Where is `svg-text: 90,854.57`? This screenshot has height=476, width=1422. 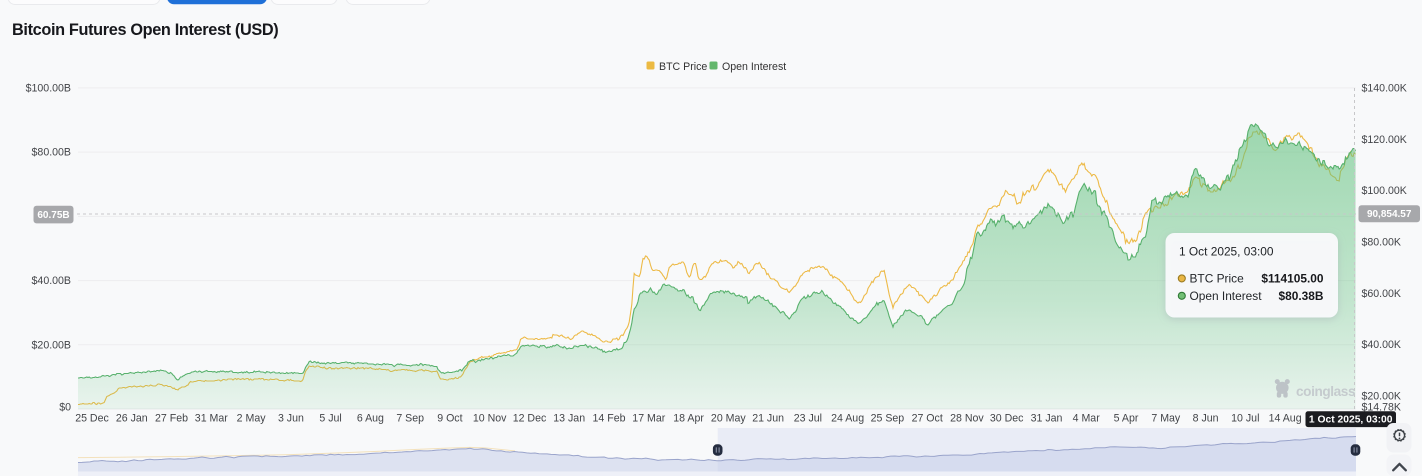 svg-text: 90,854.57 is located at coordinates (1389, 214).